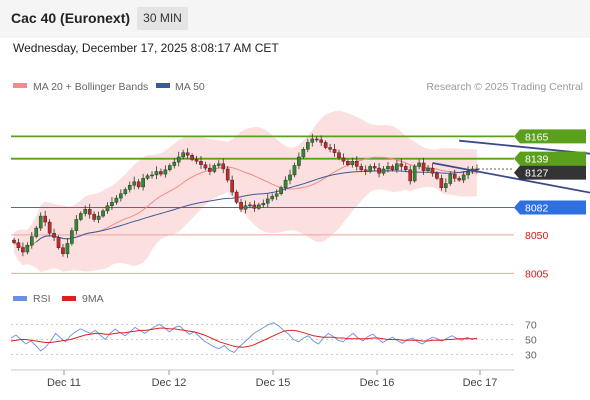 The height and width of the screenshot is (400, 590). Describe the element at coordinates (504, 87) in the screenshot. I see `source-credit: Research © 2025 Trading Central` at that location.